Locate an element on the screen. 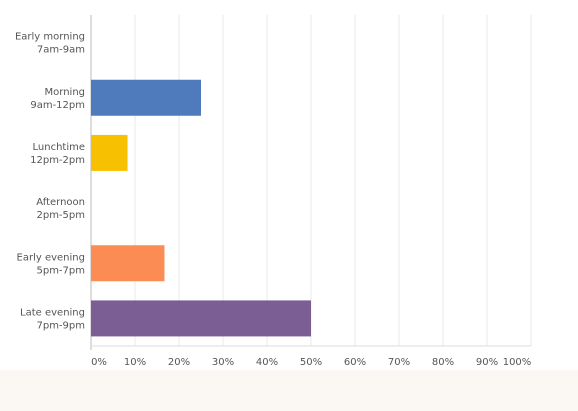 The image size is (578, 411). y-tick-label: Lunchtime is located at coordinates (59, 147).